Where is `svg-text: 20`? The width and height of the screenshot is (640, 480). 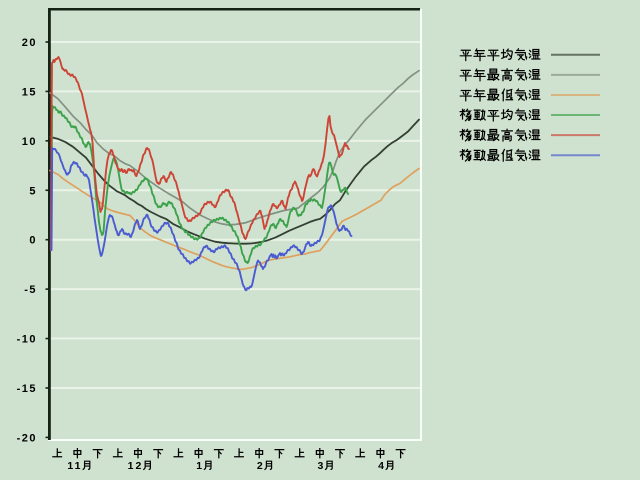
svg-text: 20 is located at coordinates (29, 43).